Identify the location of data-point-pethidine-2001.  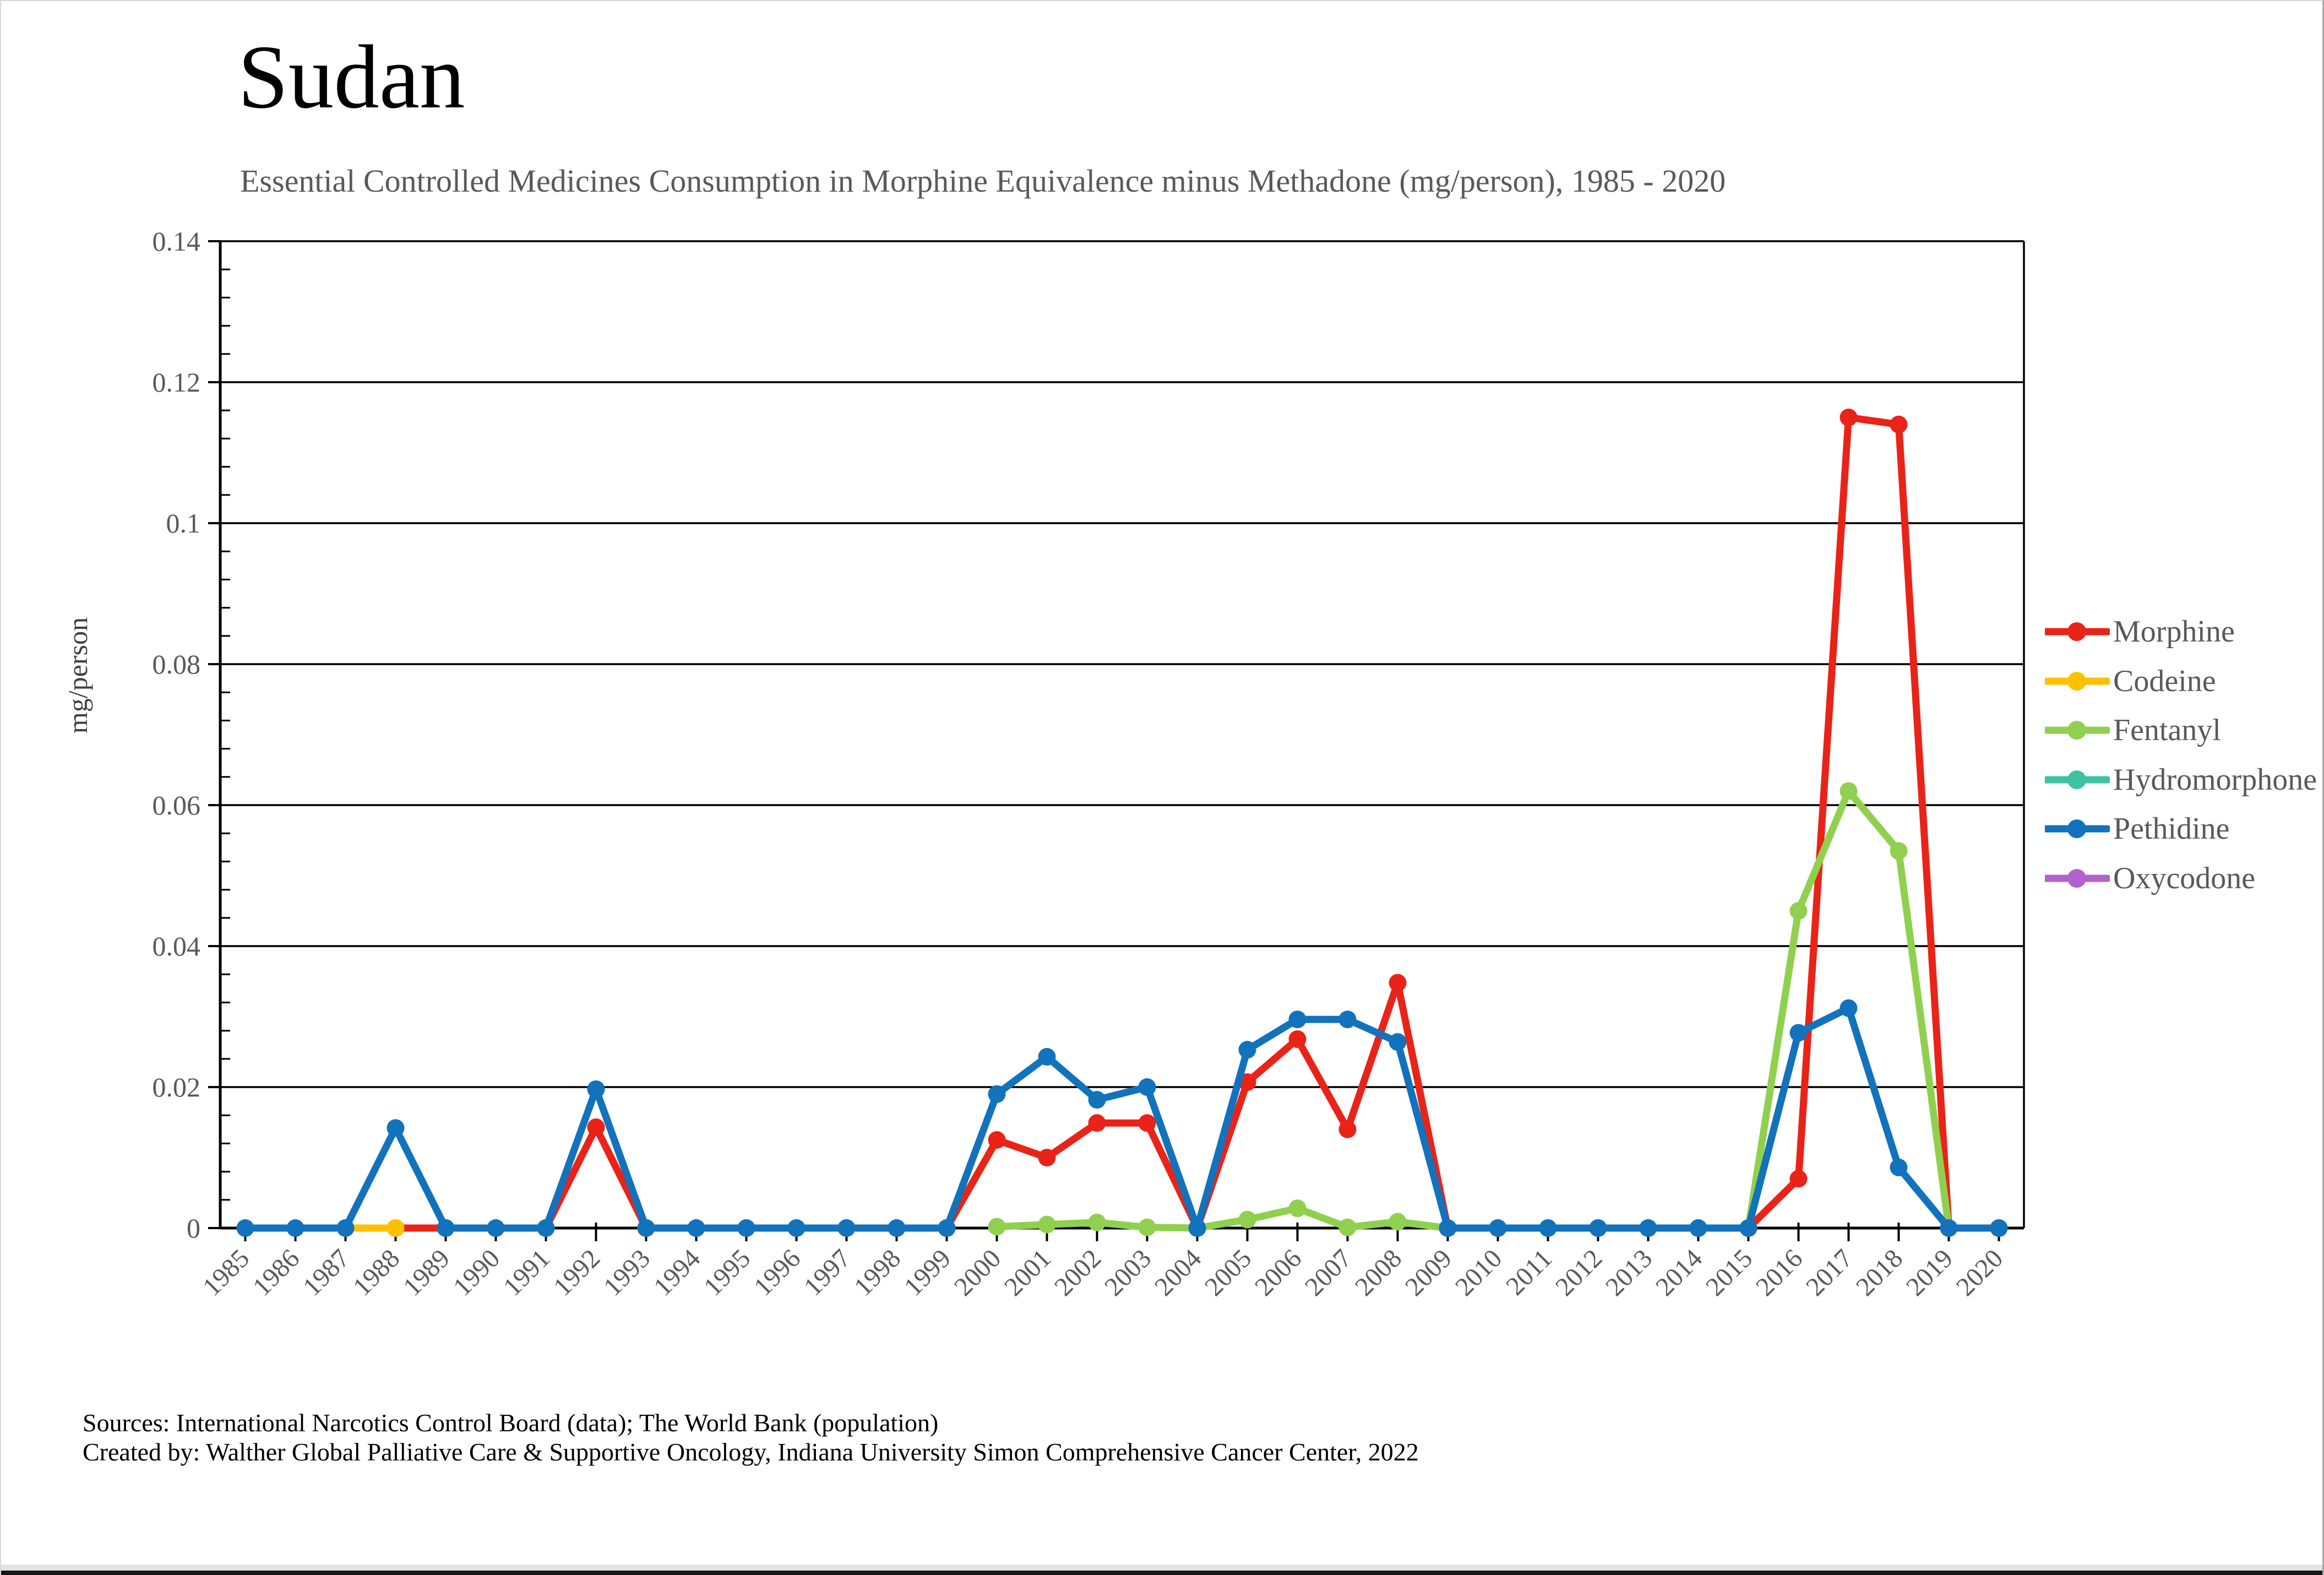
(1047, 1056).